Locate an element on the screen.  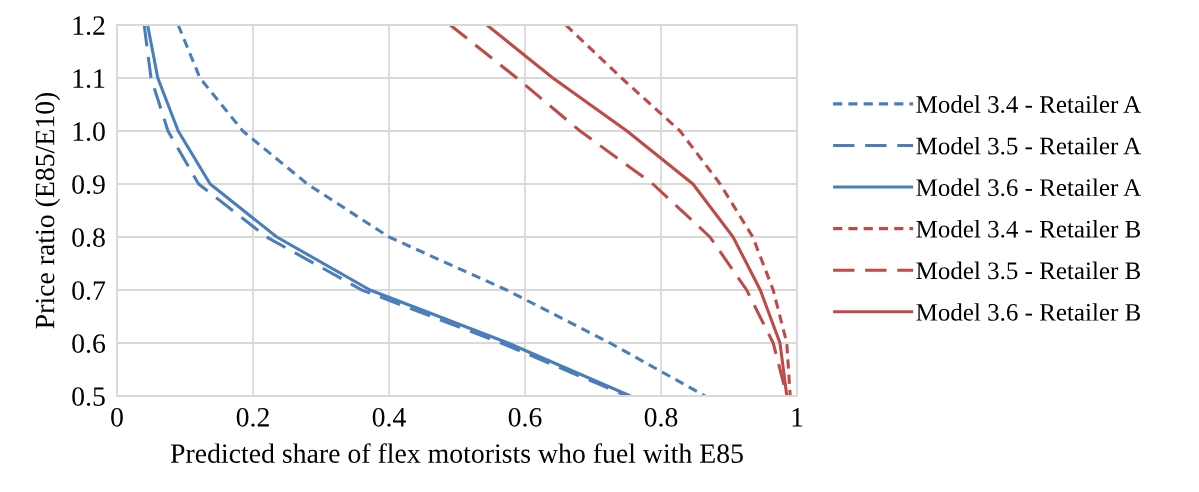
x-tick-label: 0.8 is located at coordinates (661, 417).